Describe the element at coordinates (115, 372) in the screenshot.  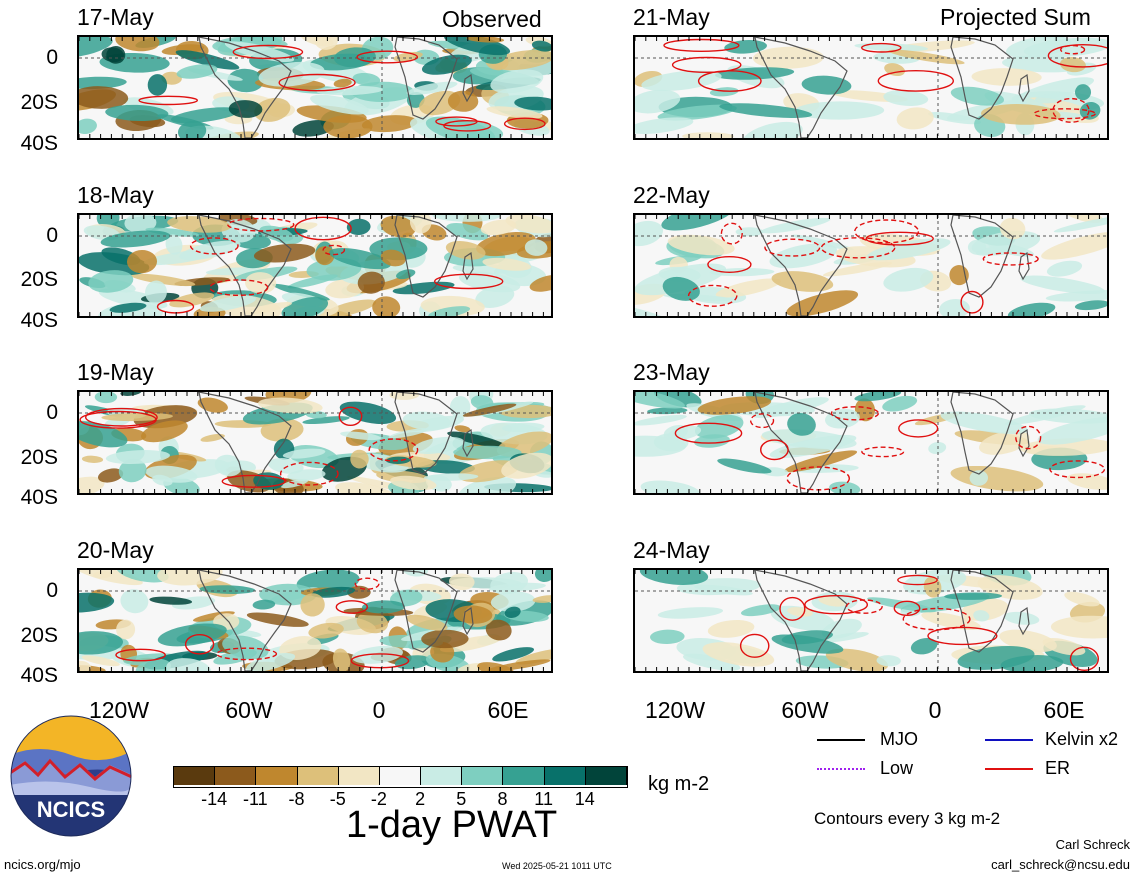
I see `panel-date-label: 19-May` at that location.